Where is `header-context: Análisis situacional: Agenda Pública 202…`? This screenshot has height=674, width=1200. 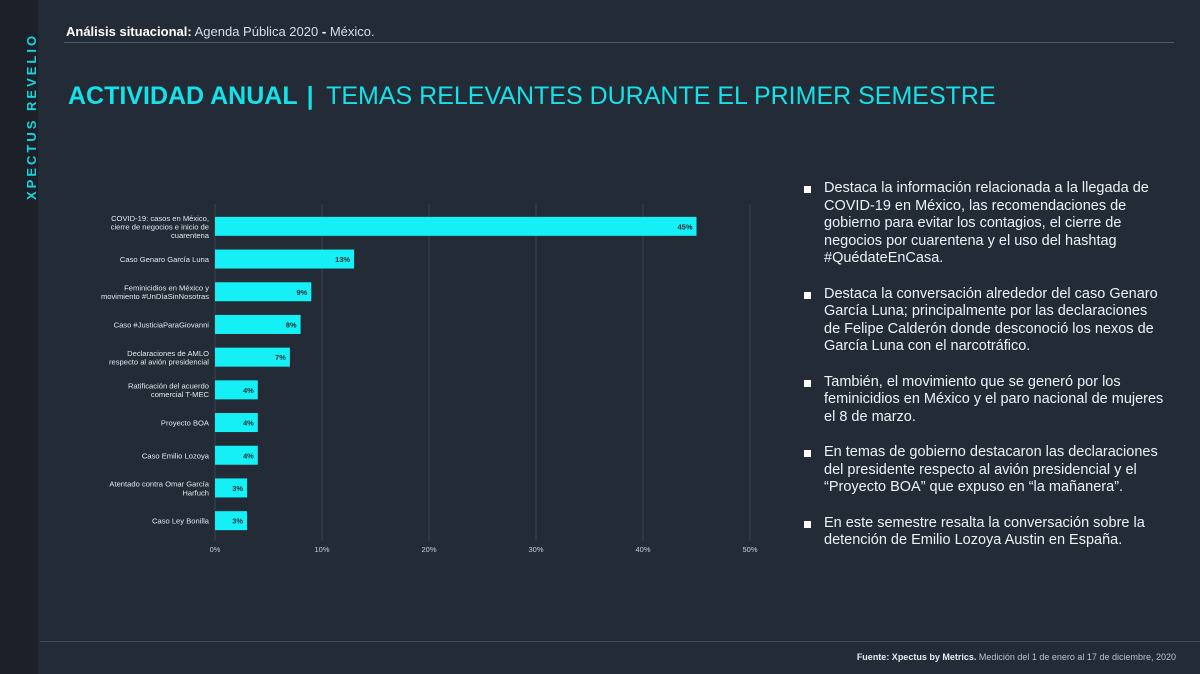 header-context: Análisis situacional: Agenda Pública 202… is located at coordinates (220, 31).